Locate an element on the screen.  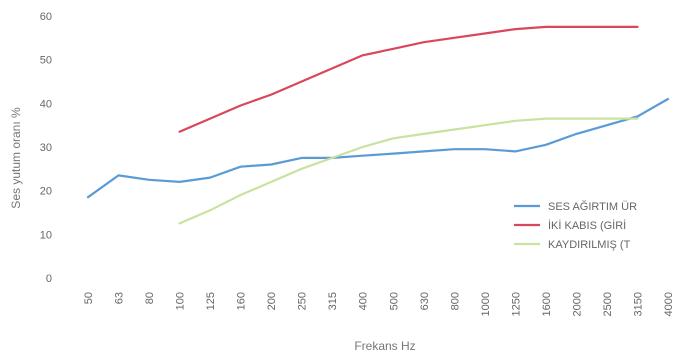
x-tick-label: 125 is located at coordinates (211, 301).